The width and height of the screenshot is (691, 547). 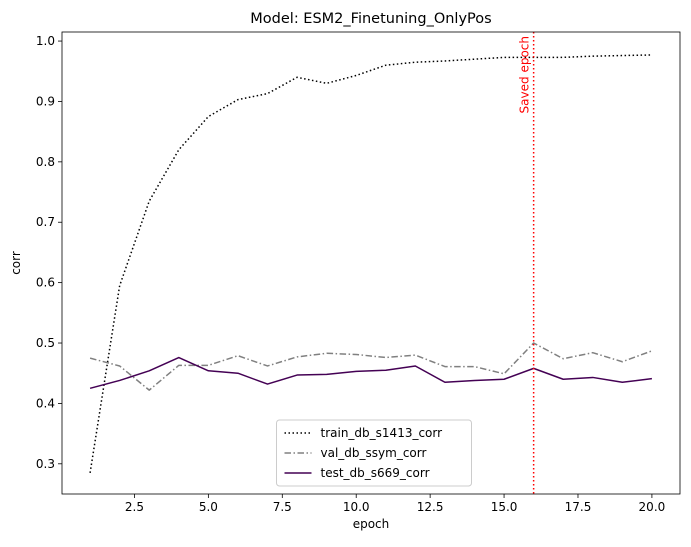 What do you see at coordinates (382, 433) in the screenshot?
I see `legend-label: train_db_s1413_corr` at bounding box center [382, 433].